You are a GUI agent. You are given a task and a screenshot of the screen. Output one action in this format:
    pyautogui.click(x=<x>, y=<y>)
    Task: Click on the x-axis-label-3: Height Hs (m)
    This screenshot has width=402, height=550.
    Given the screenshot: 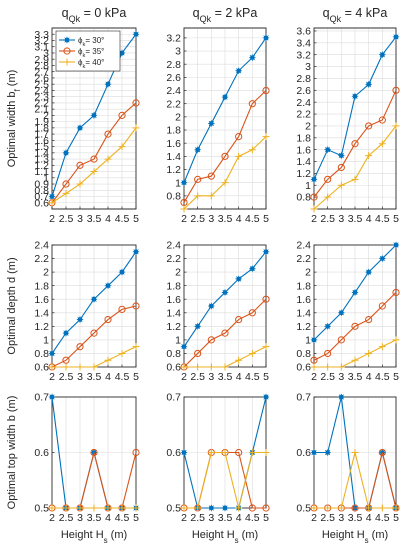 What is the action you would take?
    pyautogui.click(x=355, y=537)
    